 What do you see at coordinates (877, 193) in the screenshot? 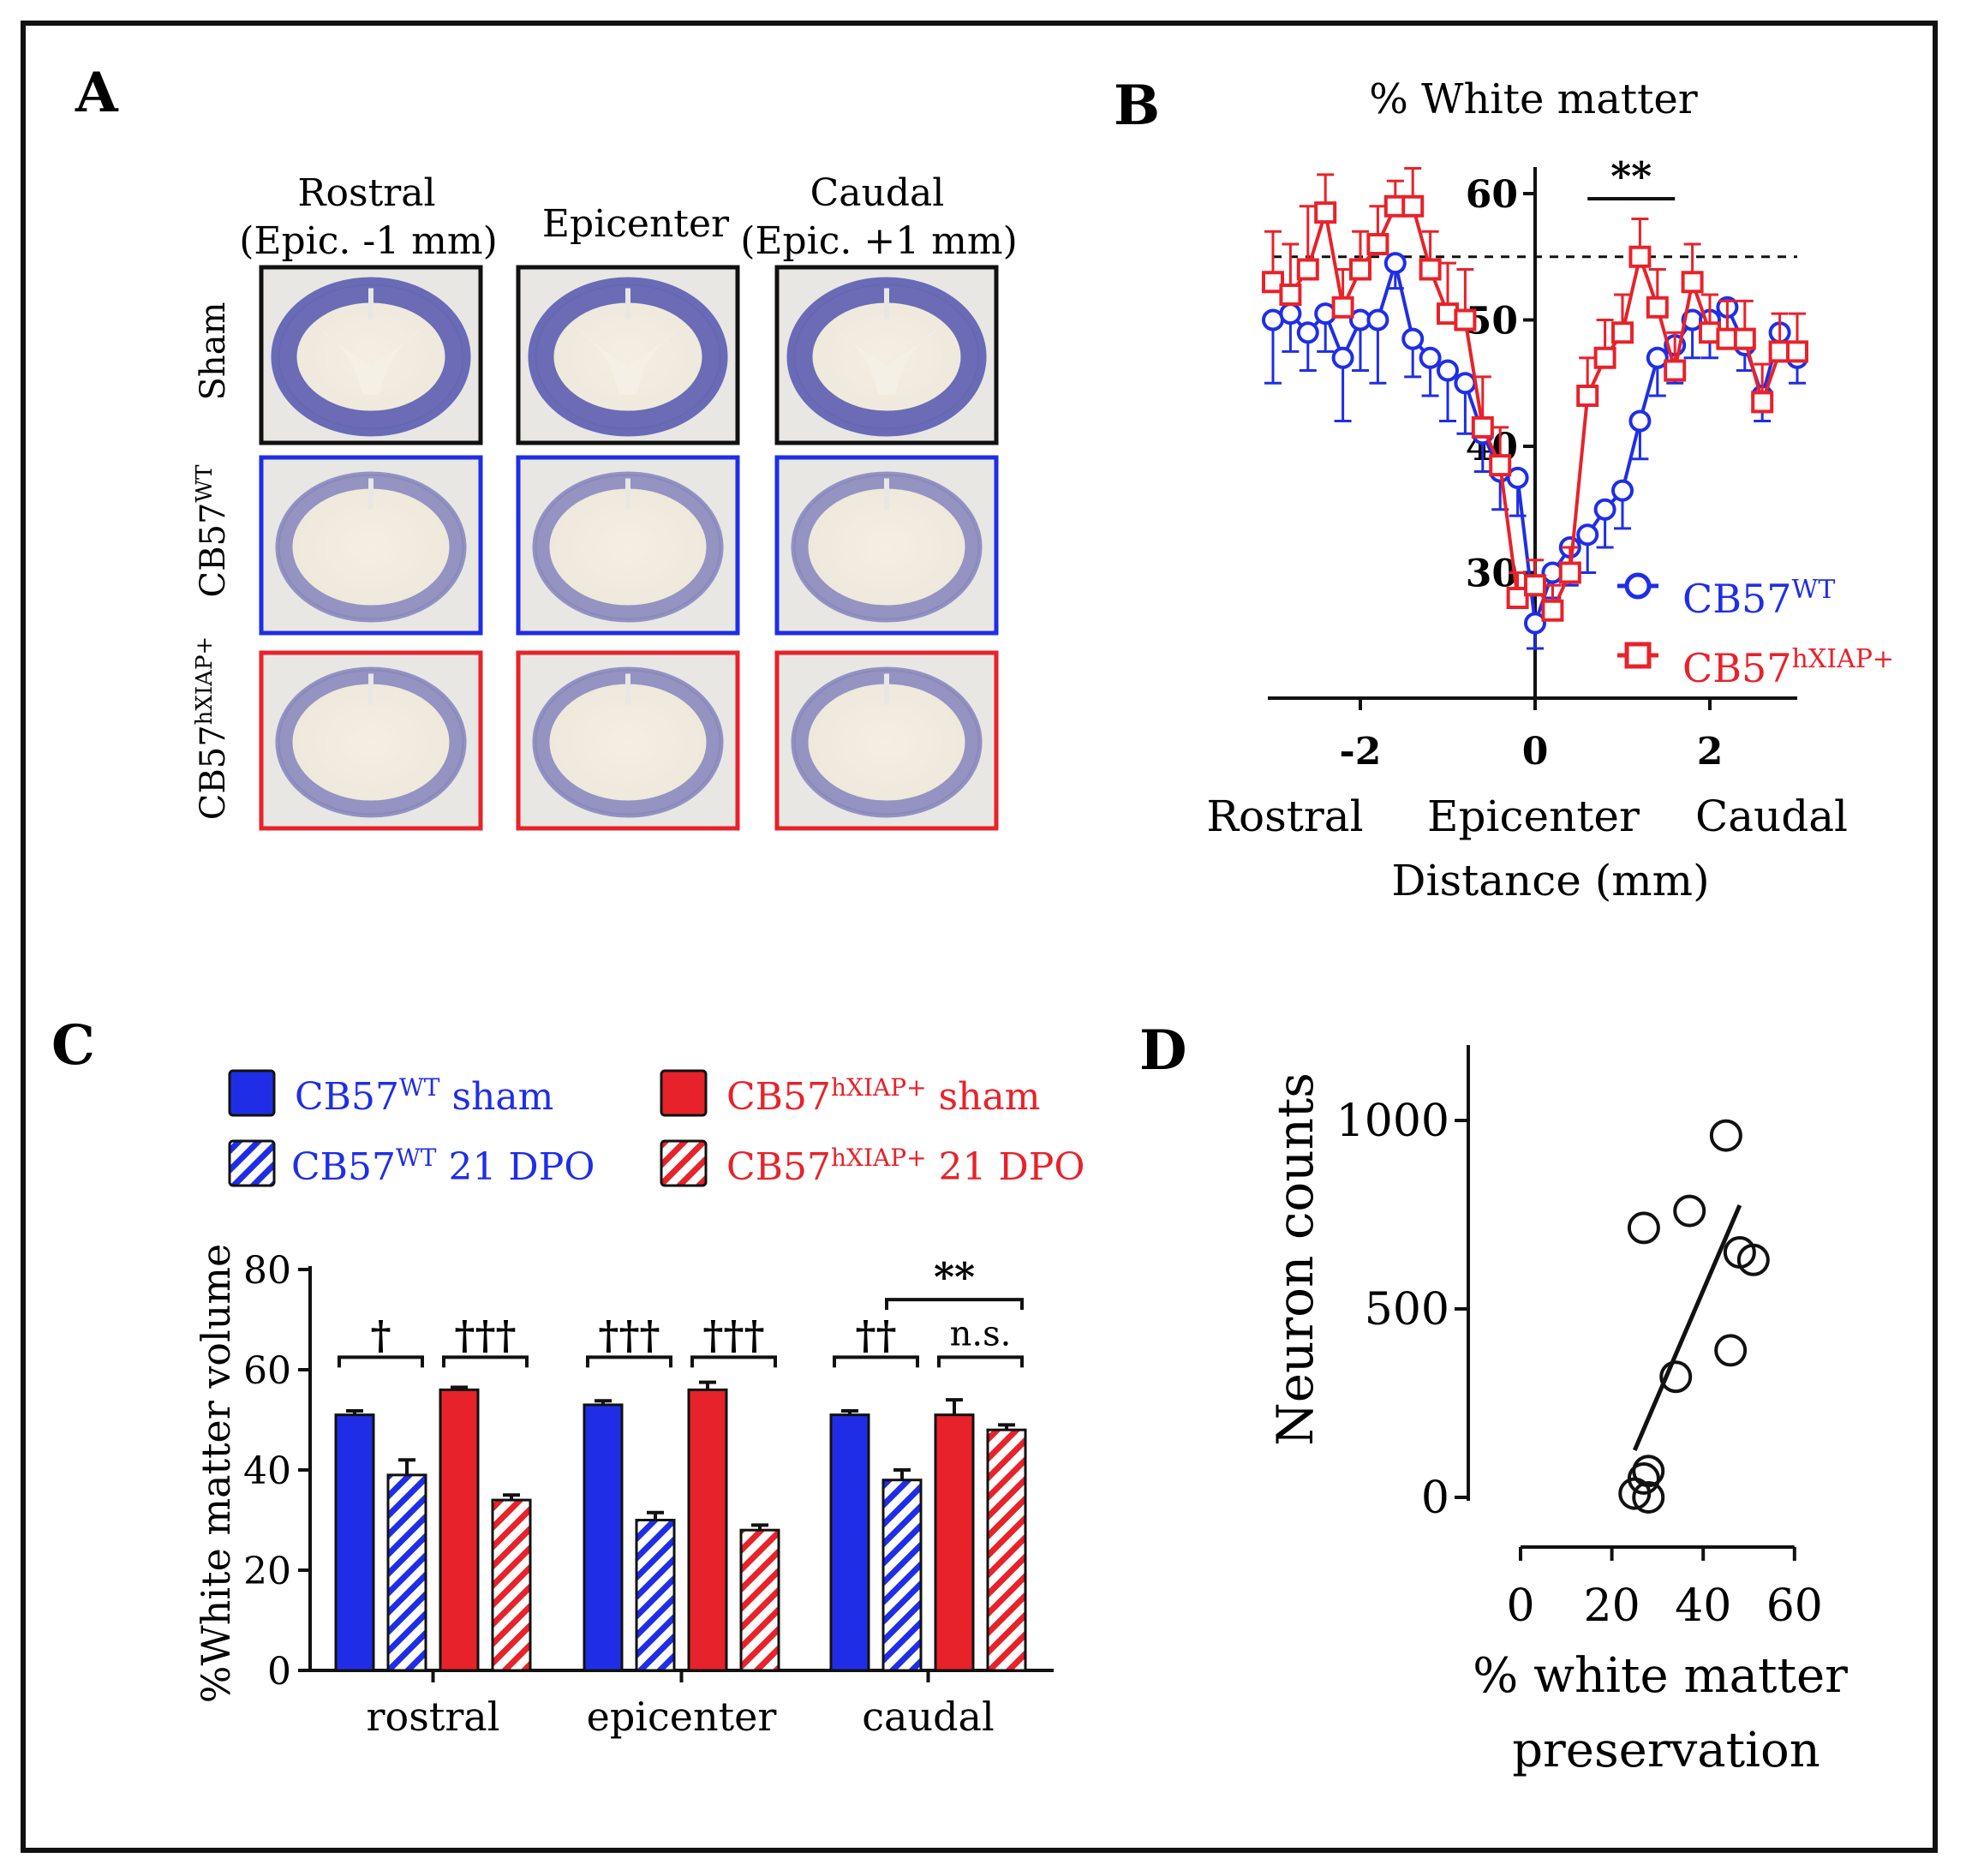
I see `column-header-caudal: Caudal` at bounding box center [877, 193].